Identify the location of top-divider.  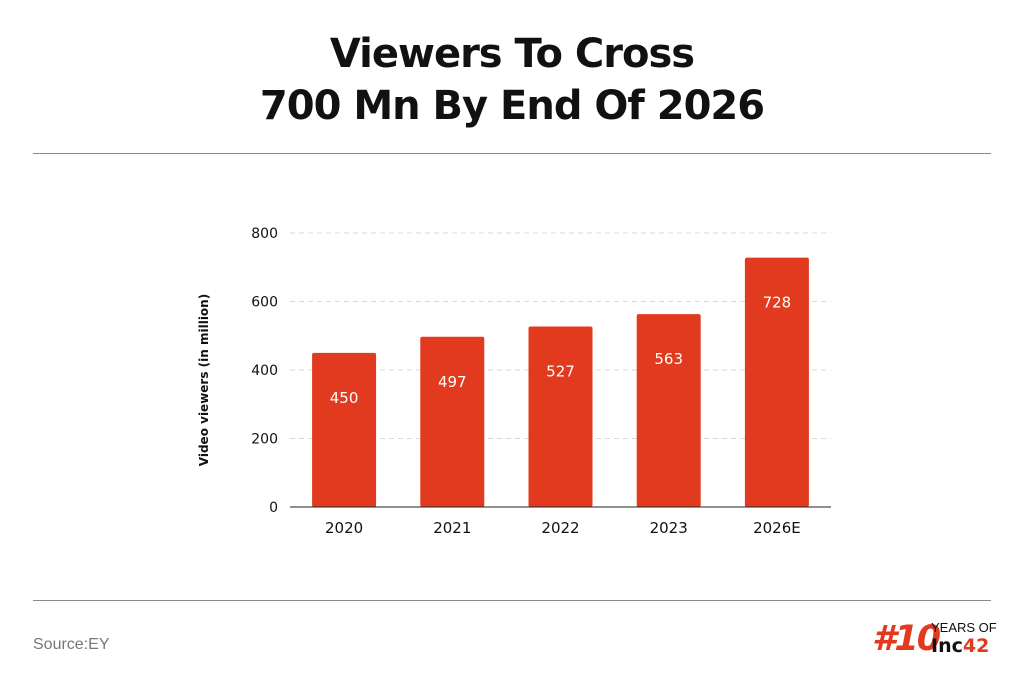
(512, 153).